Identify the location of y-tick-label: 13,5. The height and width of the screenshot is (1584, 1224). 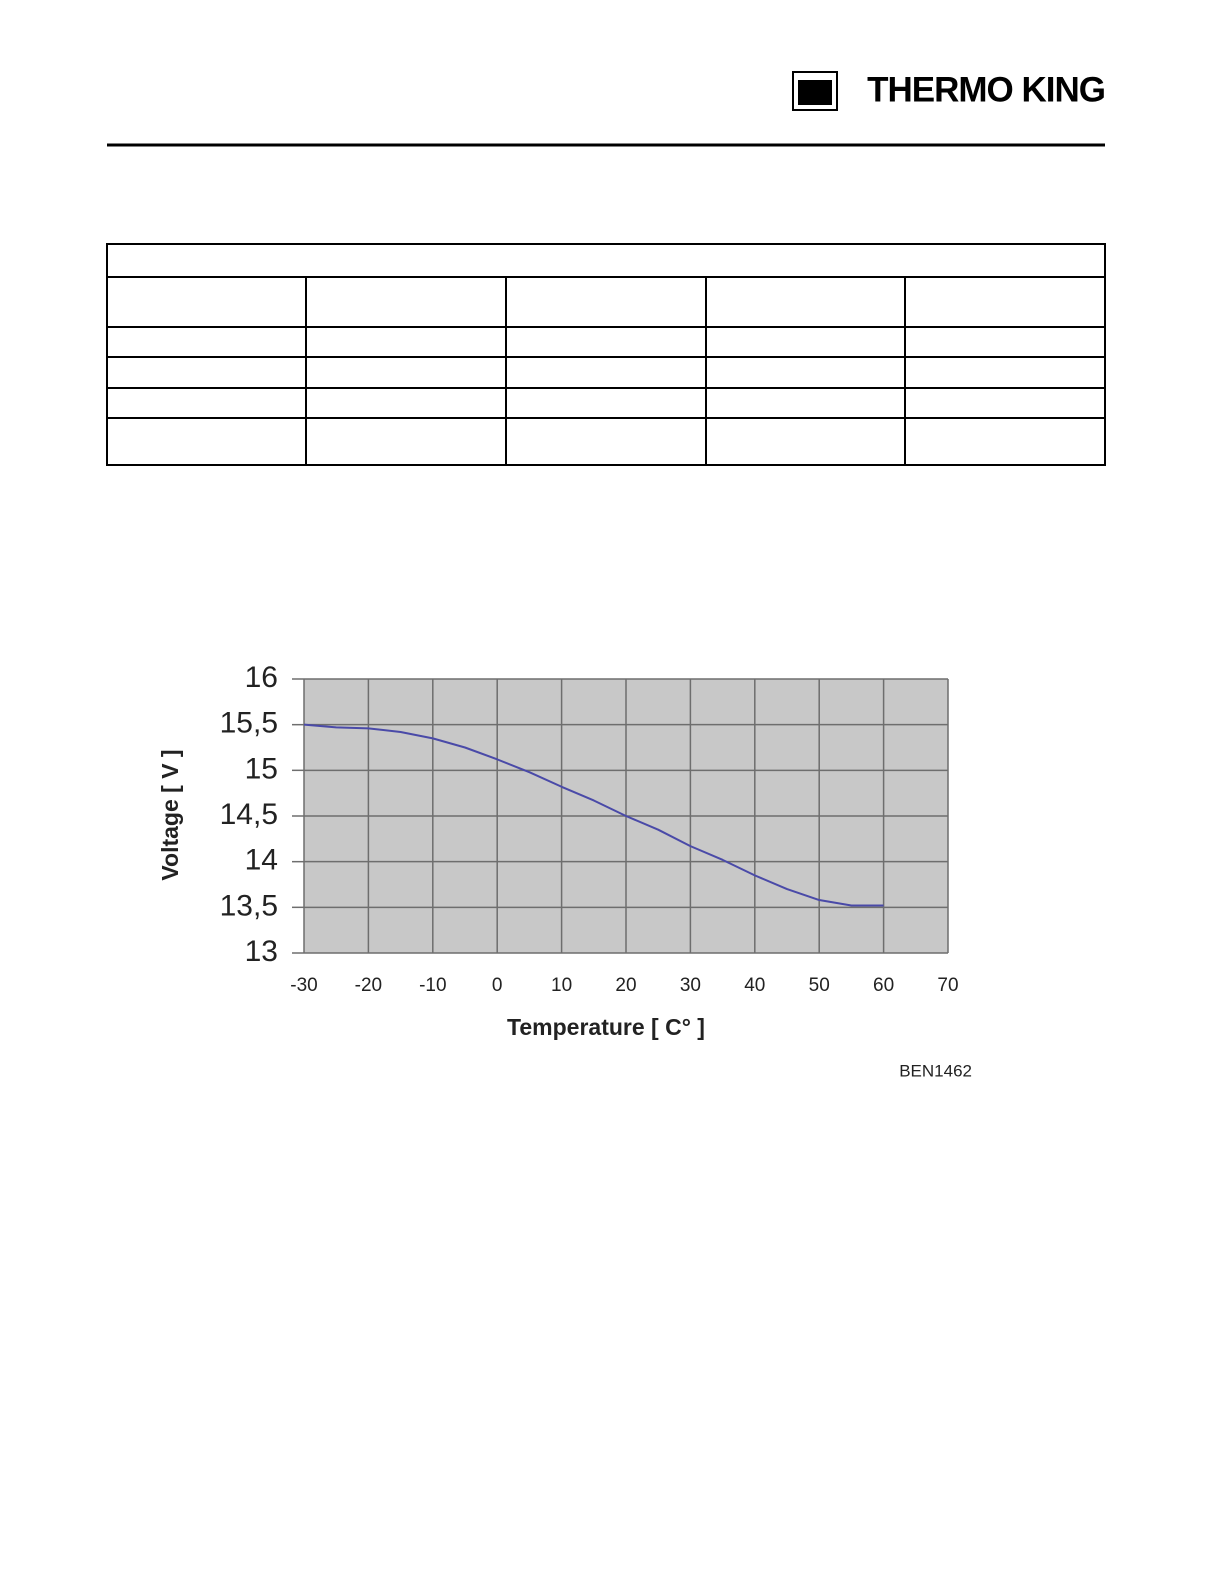
(249, 905).